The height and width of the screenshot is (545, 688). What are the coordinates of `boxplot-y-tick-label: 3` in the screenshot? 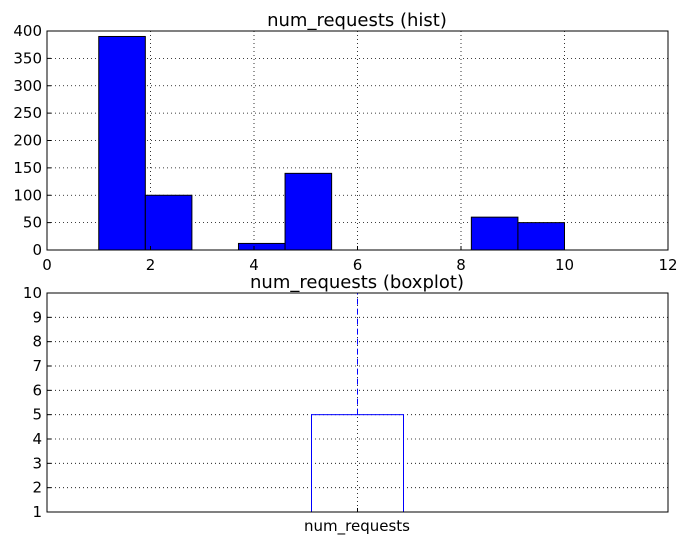 It's located at (37, 463).